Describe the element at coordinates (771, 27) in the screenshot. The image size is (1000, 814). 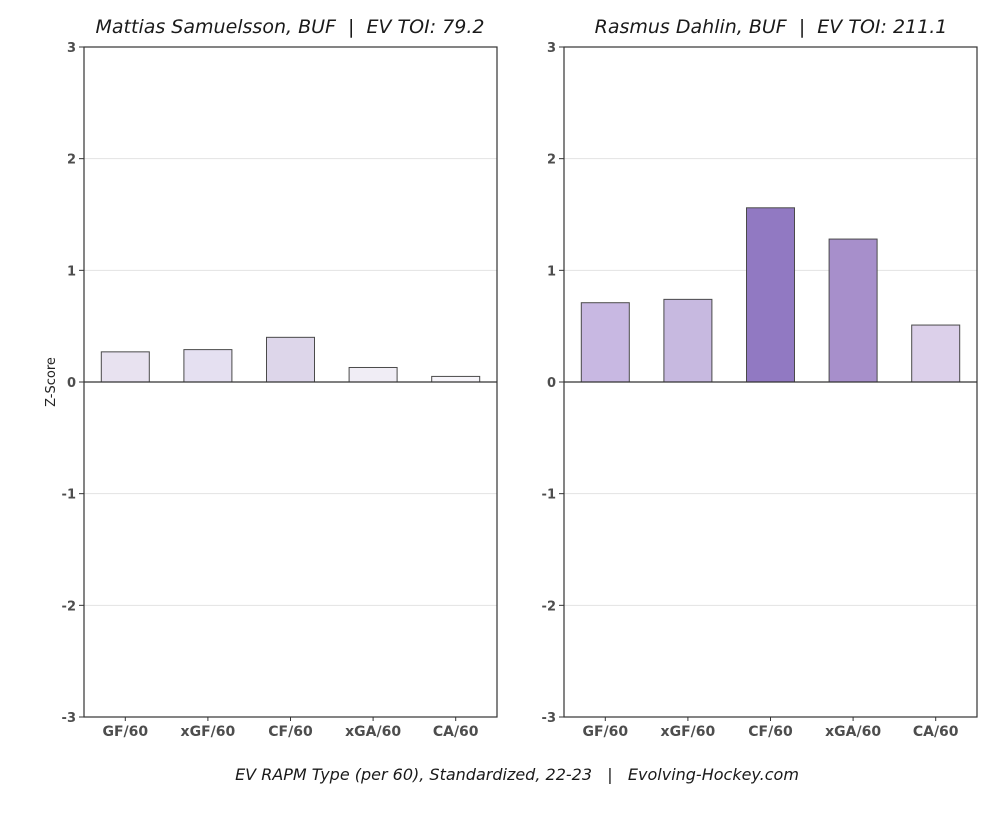
I see `panel-title: Rasmus Dahlin, BUF | EV TOI: 211.1` at that location.